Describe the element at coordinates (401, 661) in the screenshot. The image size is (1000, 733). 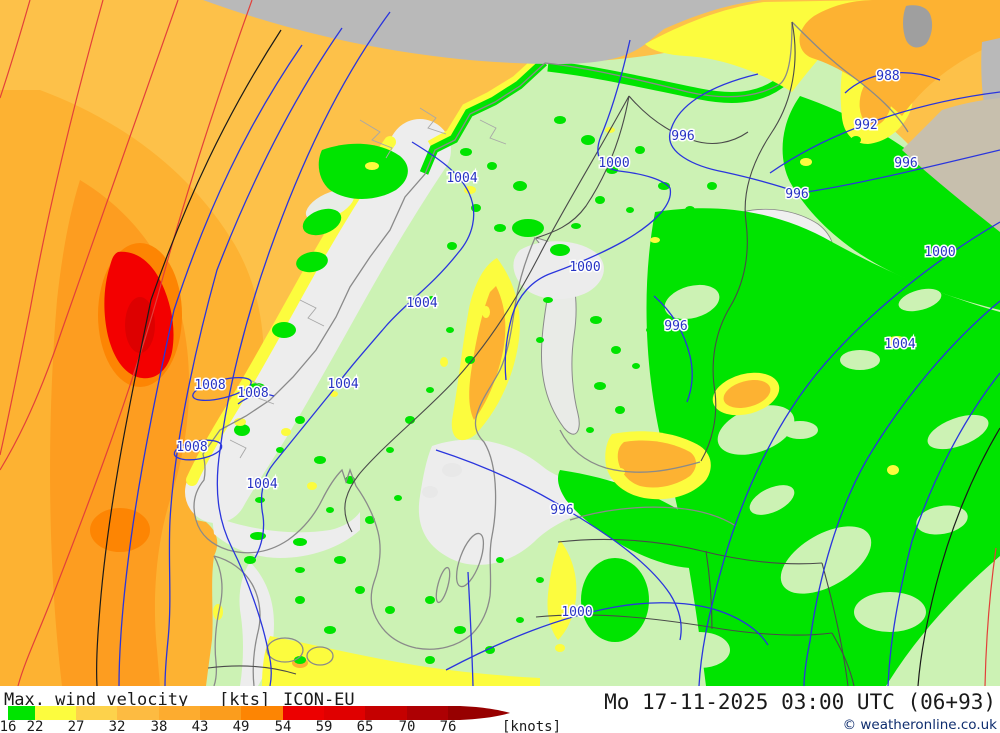
I see `gust-yellow-southcoast` at that location.